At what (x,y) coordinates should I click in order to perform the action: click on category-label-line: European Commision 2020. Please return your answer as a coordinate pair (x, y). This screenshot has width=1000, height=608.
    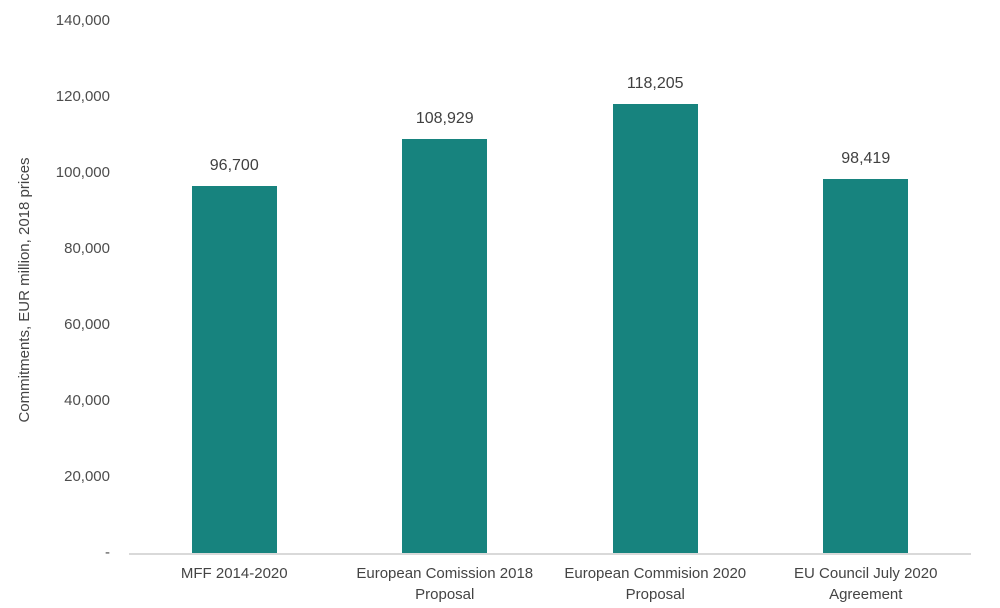
    Looking at the image, I should click on (655, 573).